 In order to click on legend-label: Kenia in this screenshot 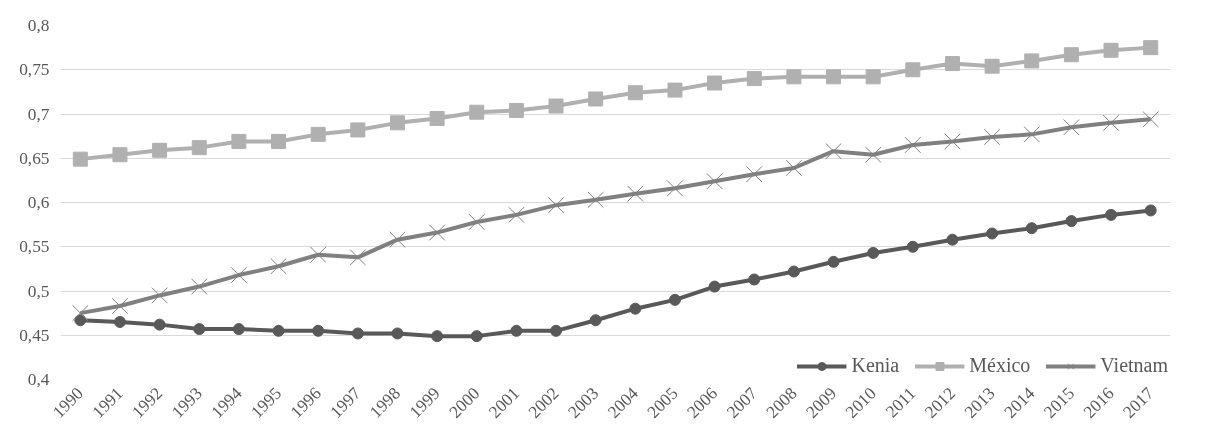, I will do `click(875, 365)`.